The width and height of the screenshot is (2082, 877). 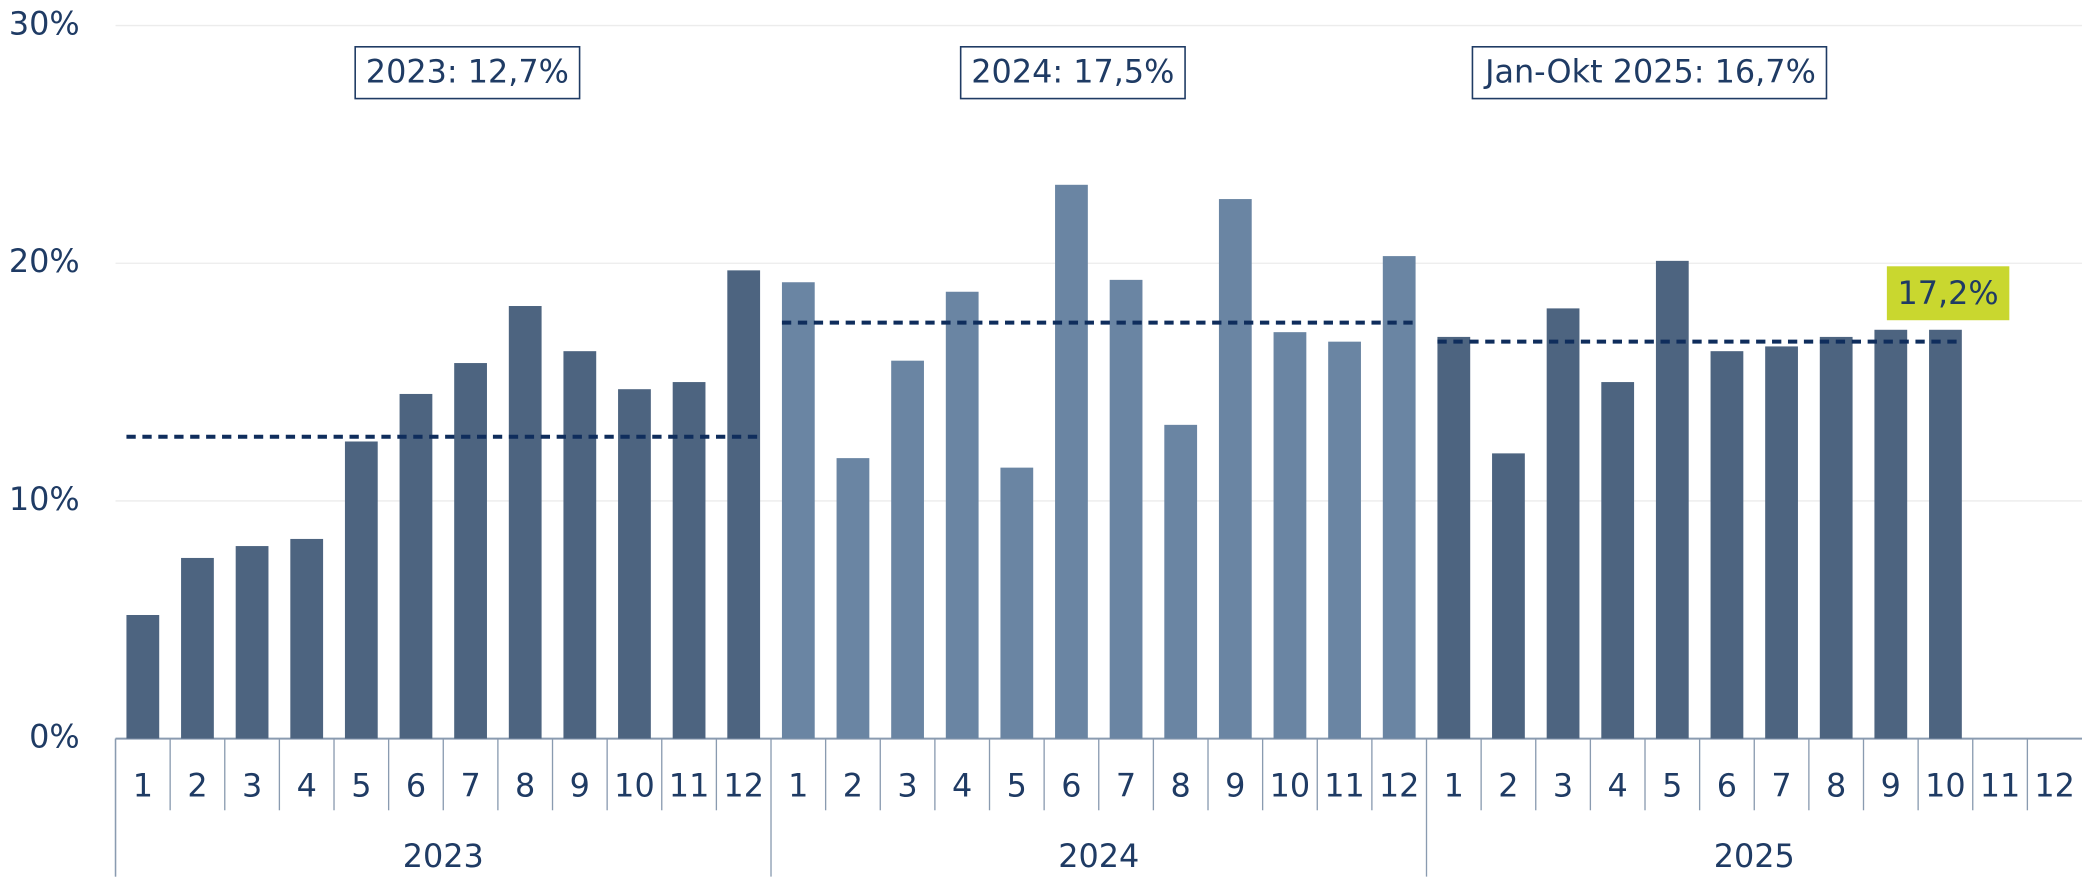 What do you see at coordinates (54, 737) in the screenshot?
I see `y-tick-label: 0%` at bounding box center [54, 737].